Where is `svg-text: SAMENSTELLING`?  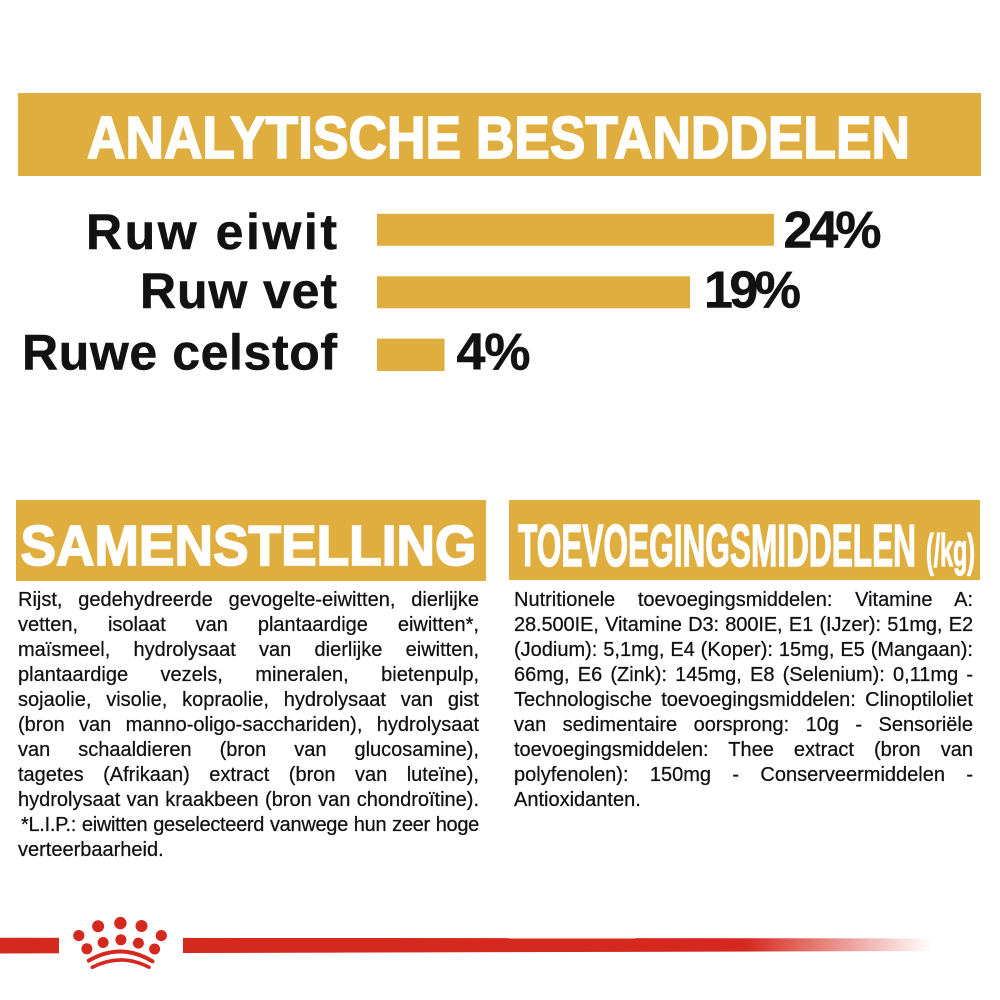 svg-text: SAMENSTELLING is located at coordinates (249, 546).